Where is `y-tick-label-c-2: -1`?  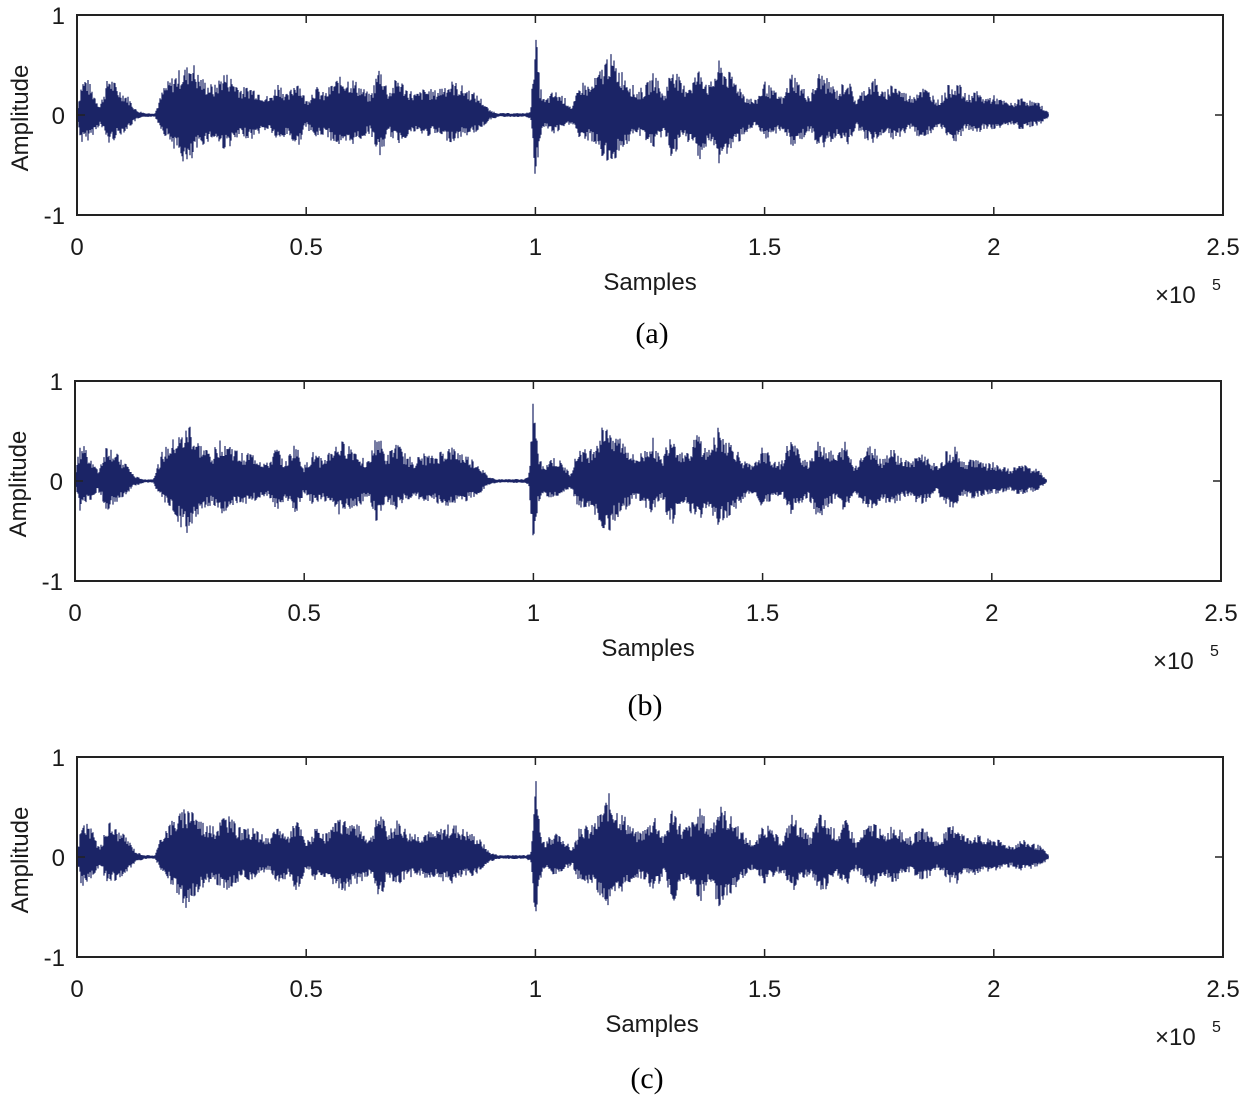 y-tick-label-c-2: -1 is located at coordinates (54, 958).